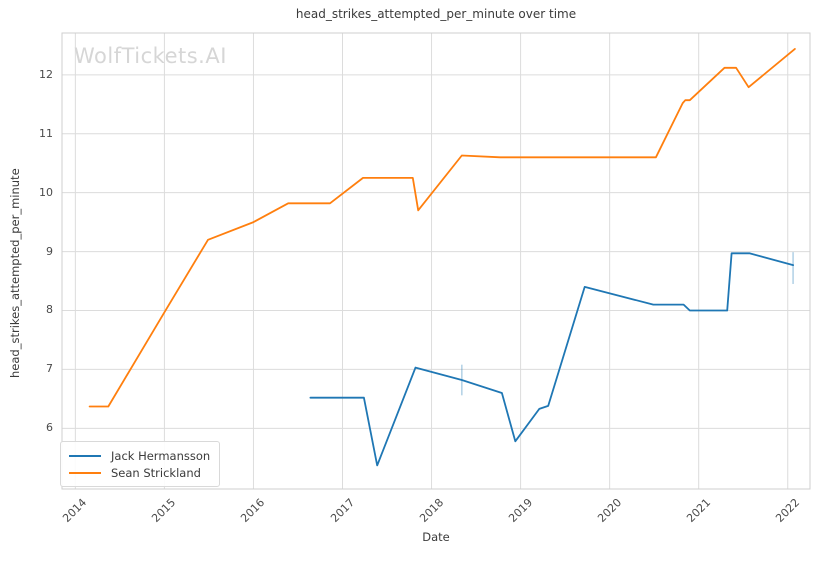 Image resolution: width=840 pixels, height=561 pixels. Describe the element at coordinates (49, 428) in the screenshot. I see `y-tick-label: 6` at that location.